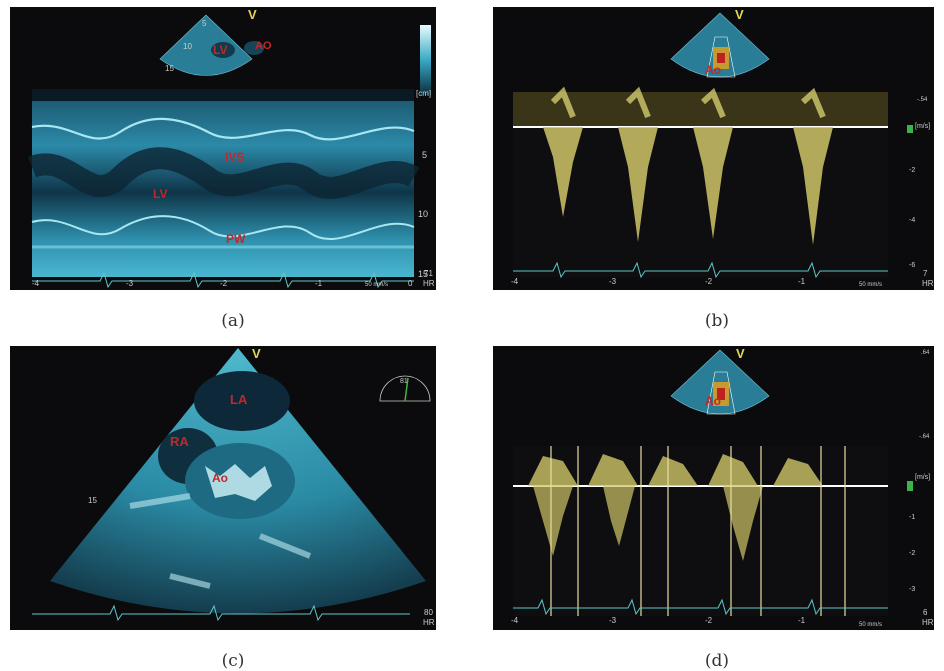  What do you see at coordinates (220, 50) in the screenshot?
I see `sector-label-lv: LV` at bounding box center [220, 50].